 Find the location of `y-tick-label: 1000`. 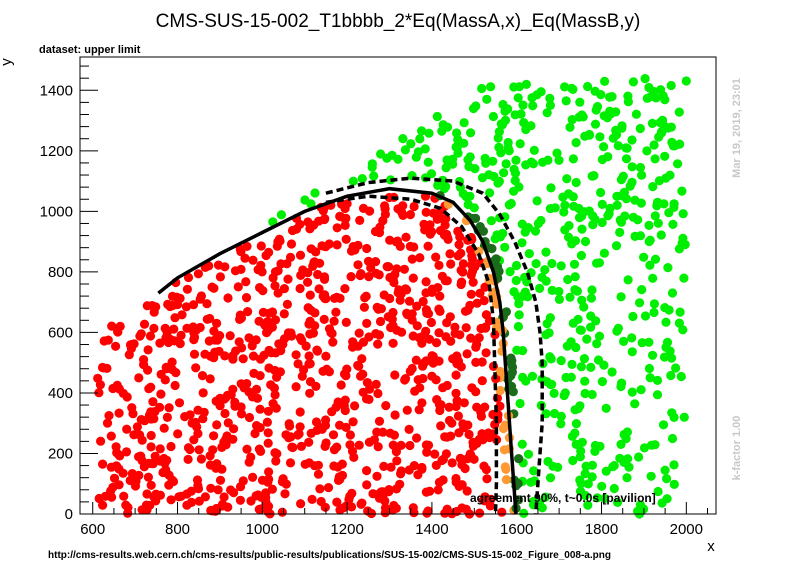

y-tick-label: 1000 is located at coordinates (56, 211).